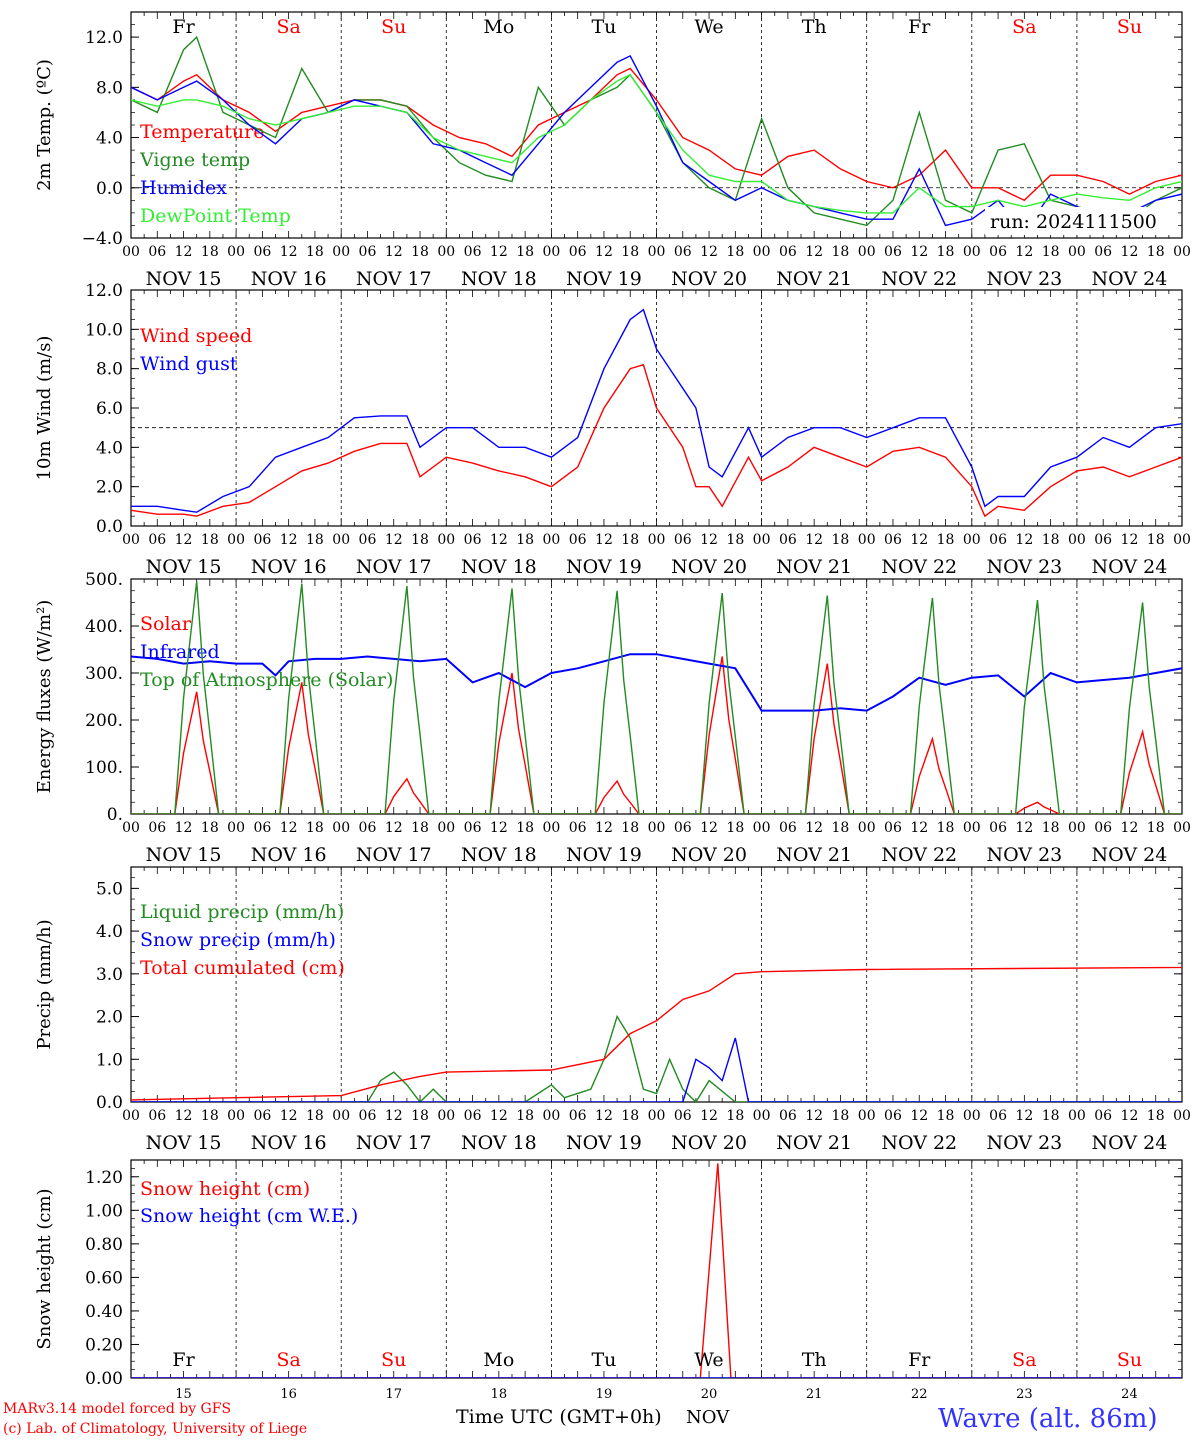 The width and height of the screenshot is (1194, 1440). I want to click on legend-entry: Vigne temp, so click(194, 160).